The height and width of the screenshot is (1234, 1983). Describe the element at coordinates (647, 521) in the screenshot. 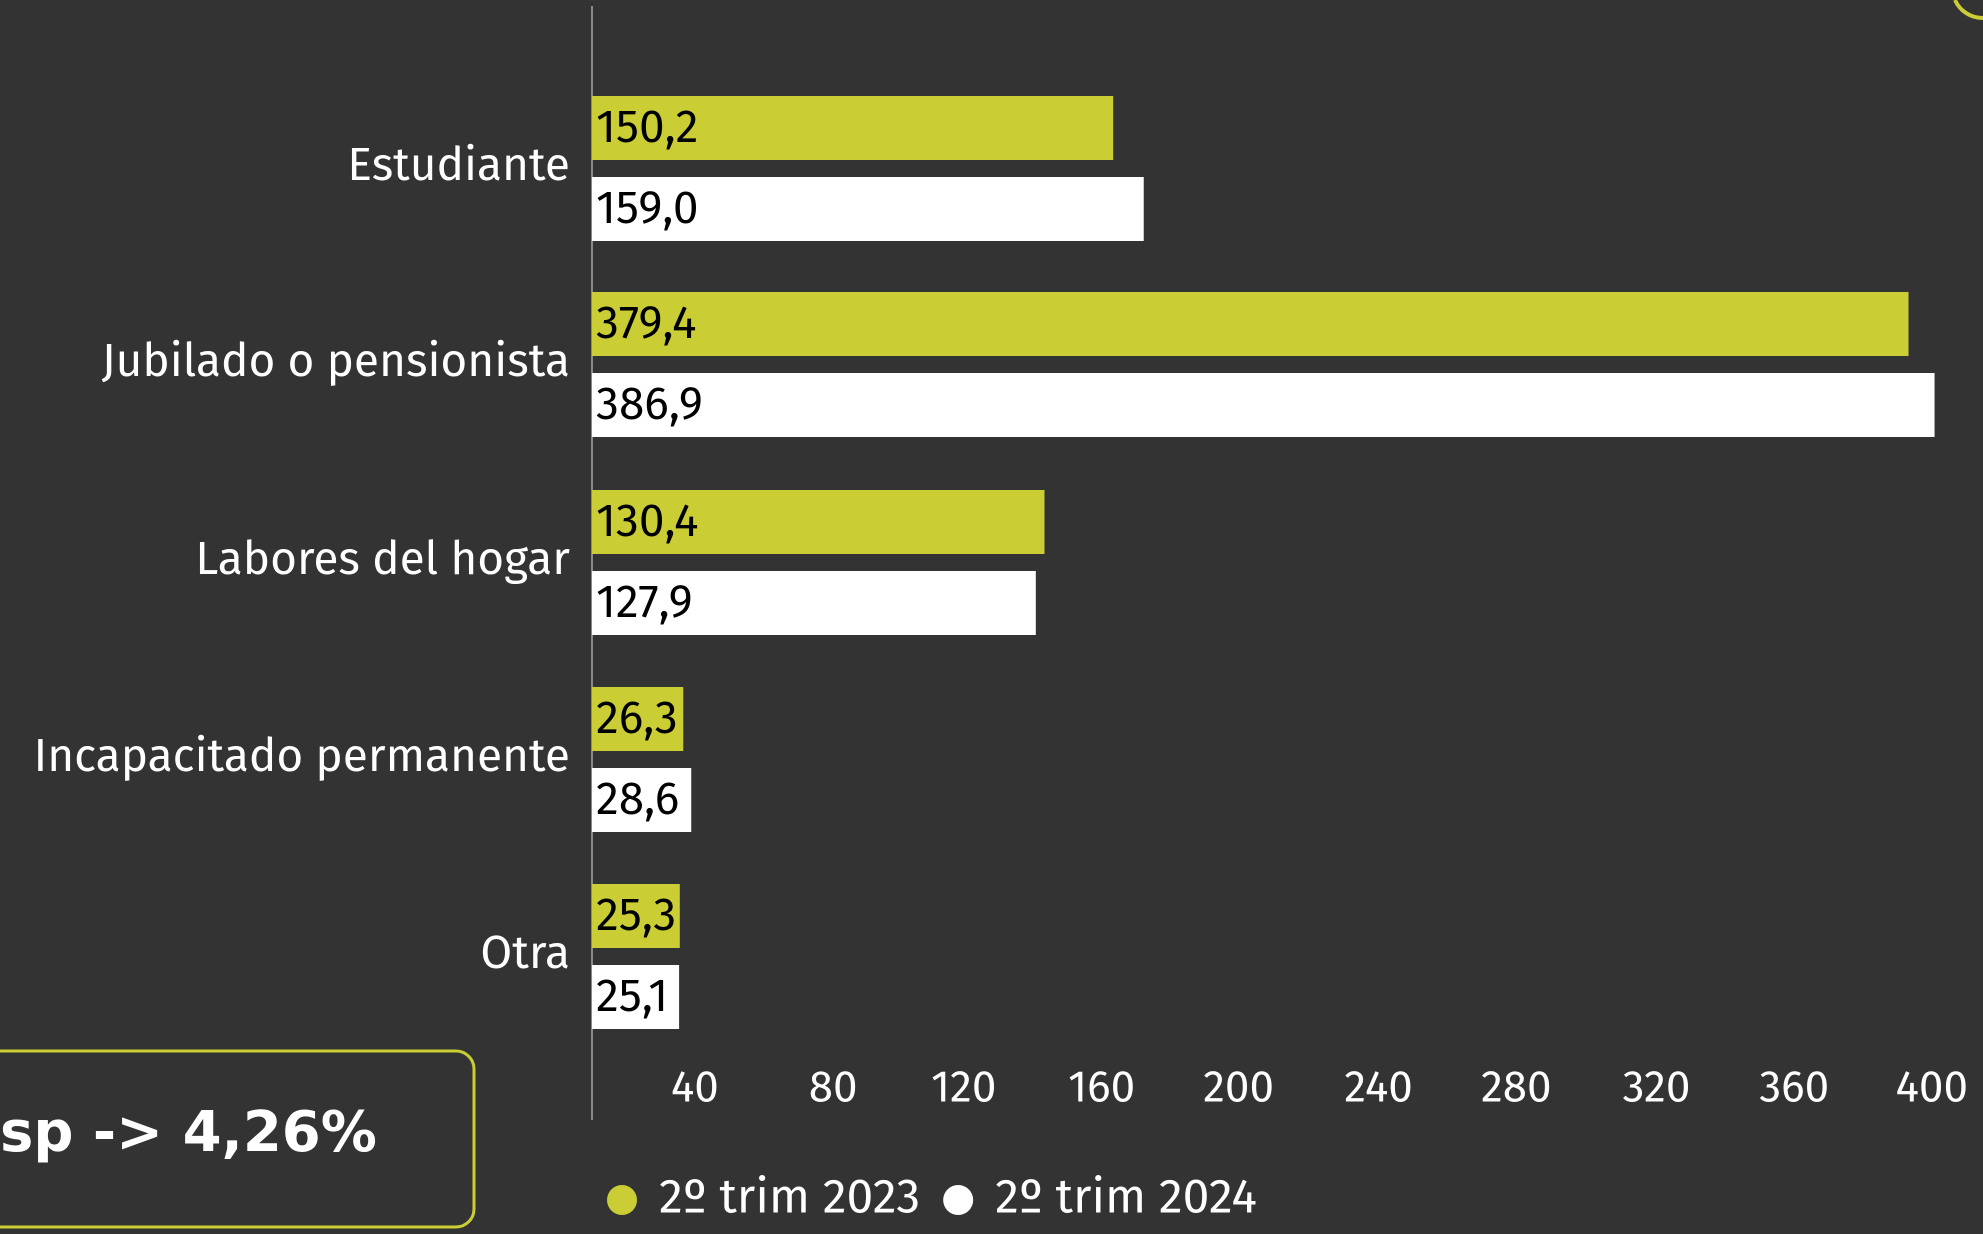

I see `value-label: 130,4` at that location.